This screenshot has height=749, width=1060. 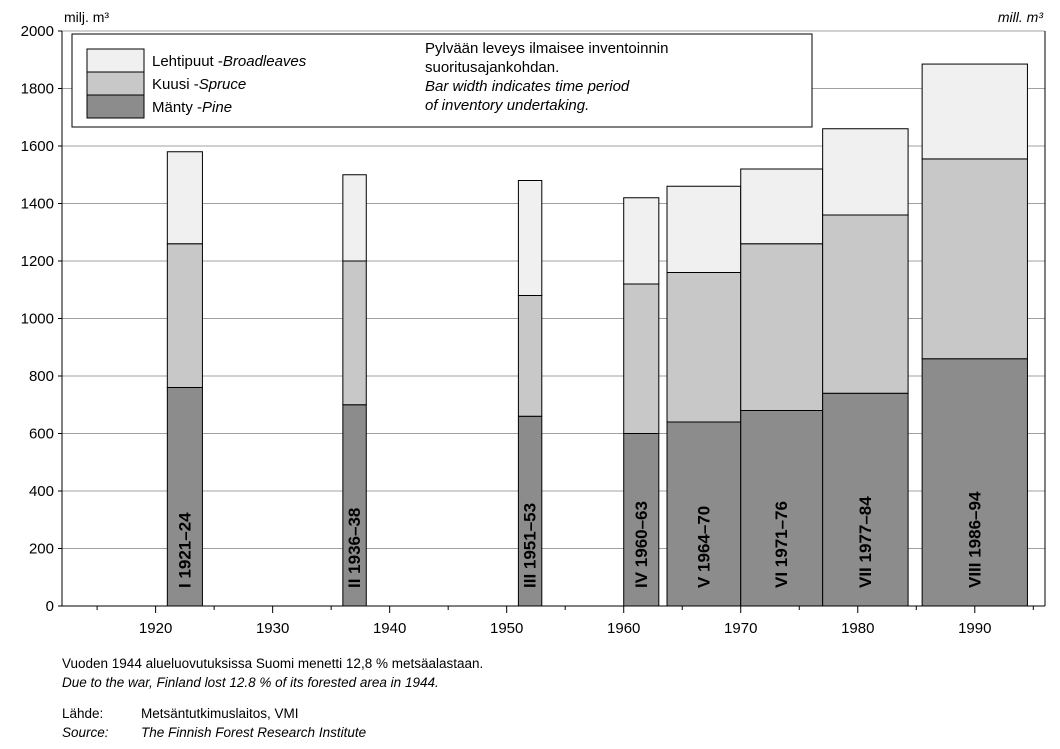 I want to click on x-tick-label-1990: 1990, so click(x=974, y=628).